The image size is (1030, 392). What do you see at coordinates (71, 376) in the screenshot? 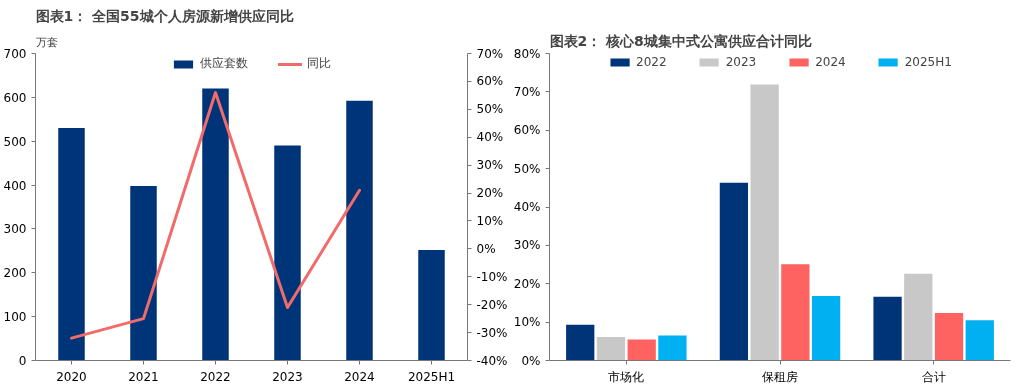
I see `x-tick-label: 2020` at bounding box center [71, 376].